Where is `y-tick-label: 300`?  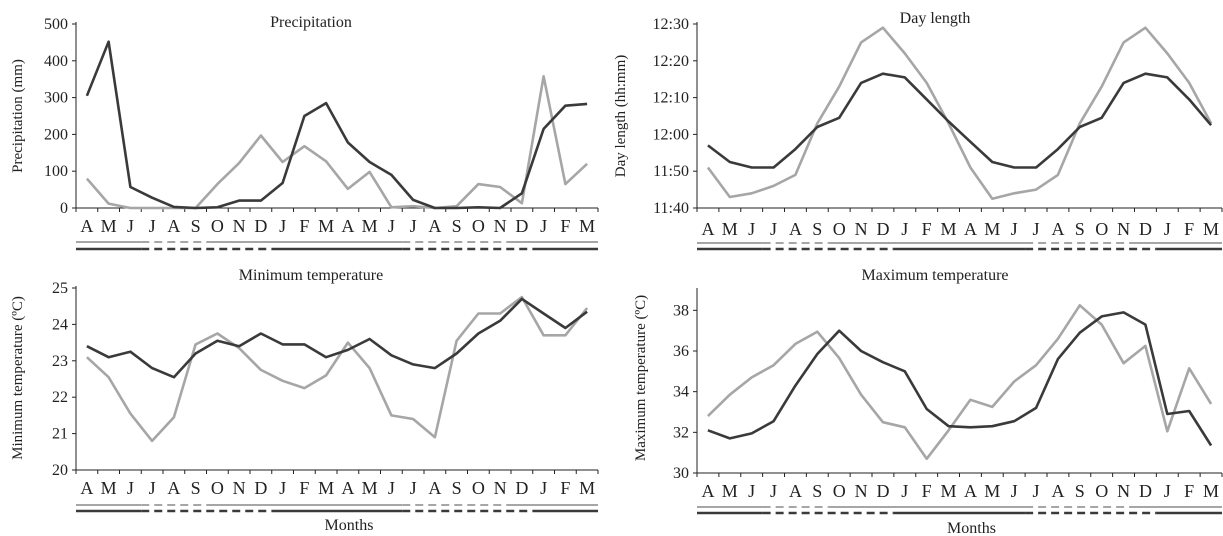
y-tick-label: 300 is located at coordinates (56, 98).